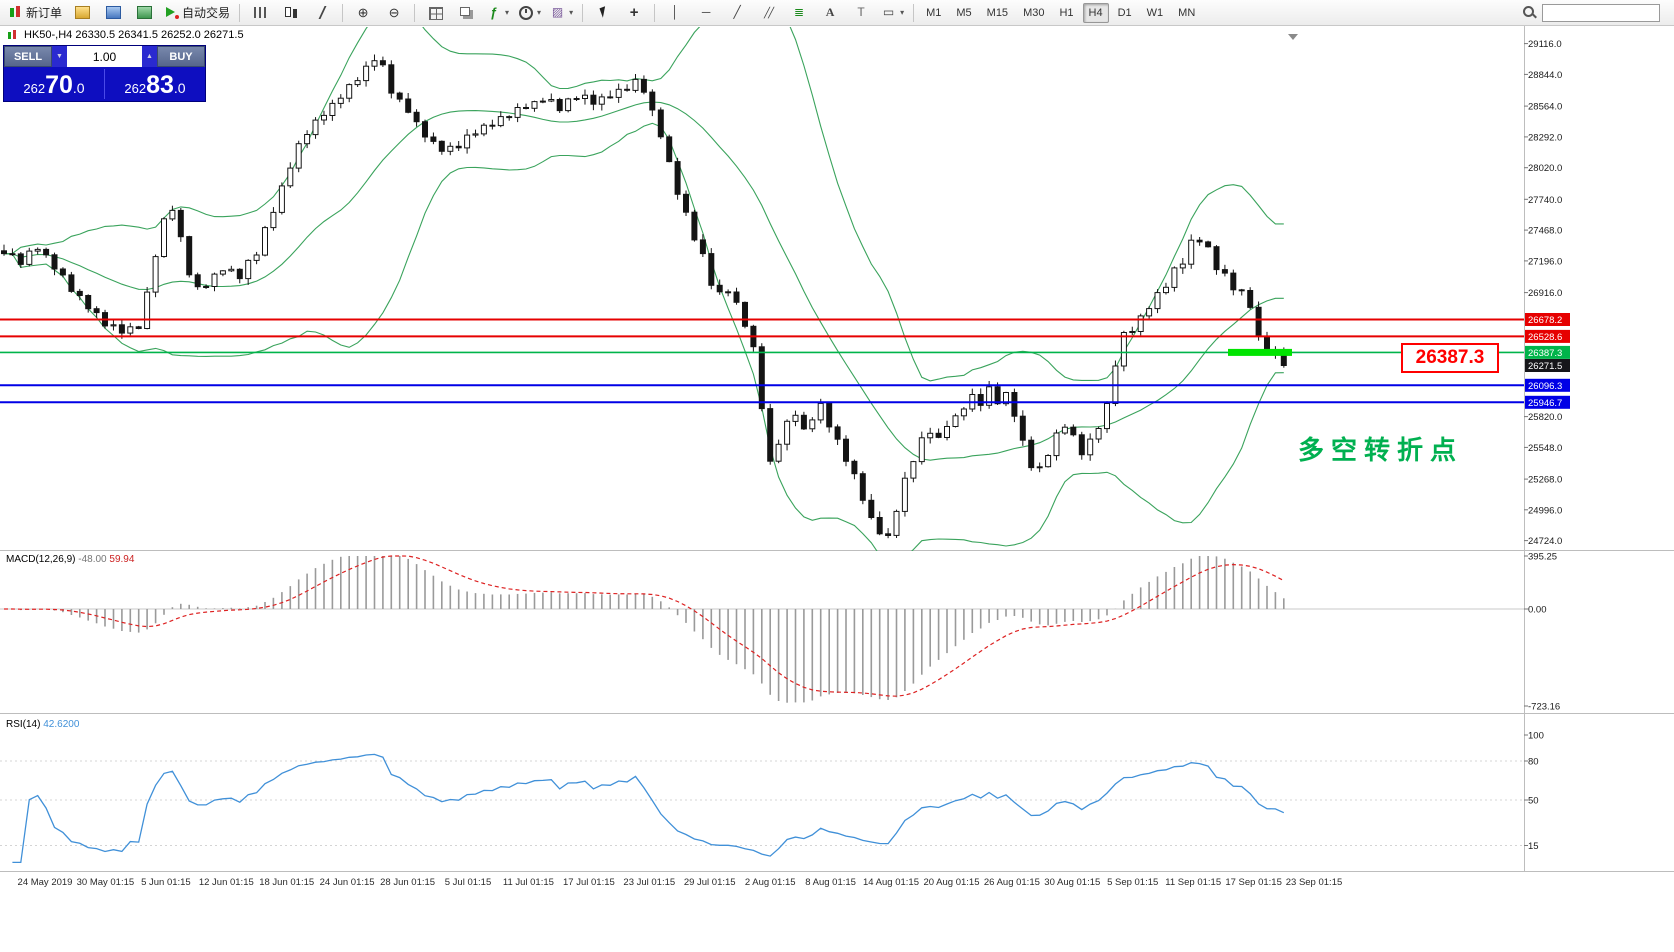 This screenshot has width=1674, height=952. I want to click on periods-button: ▾, so click(529, 13).